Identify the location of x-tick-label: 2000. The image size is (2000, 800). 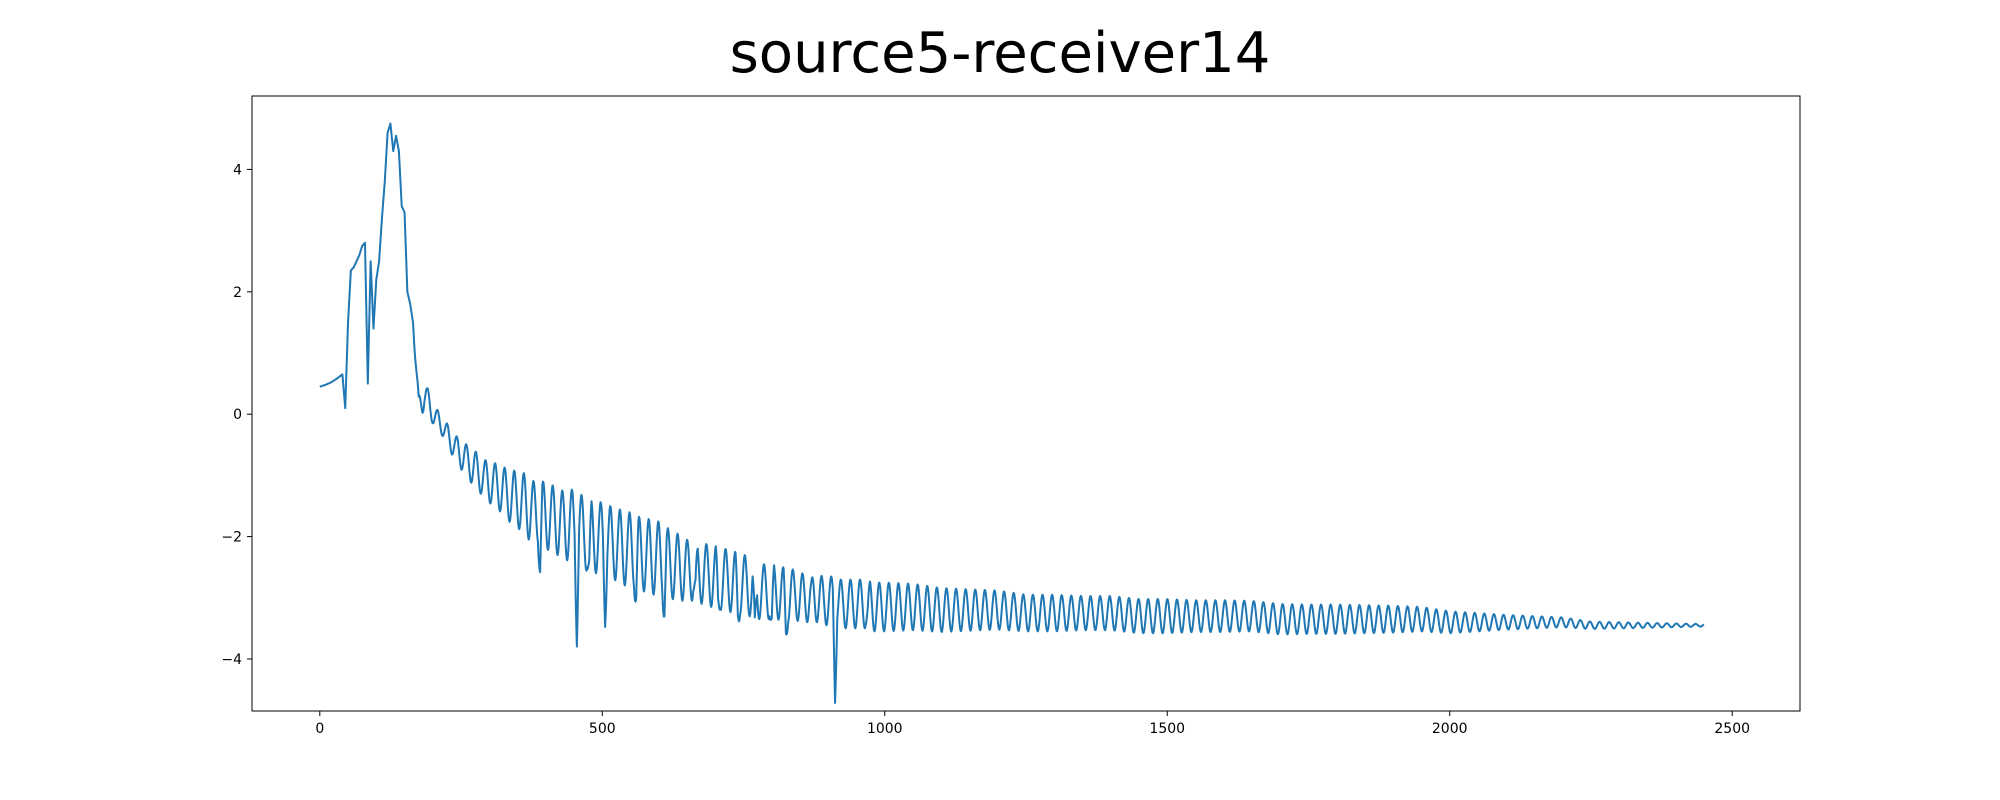
(1450, 729).